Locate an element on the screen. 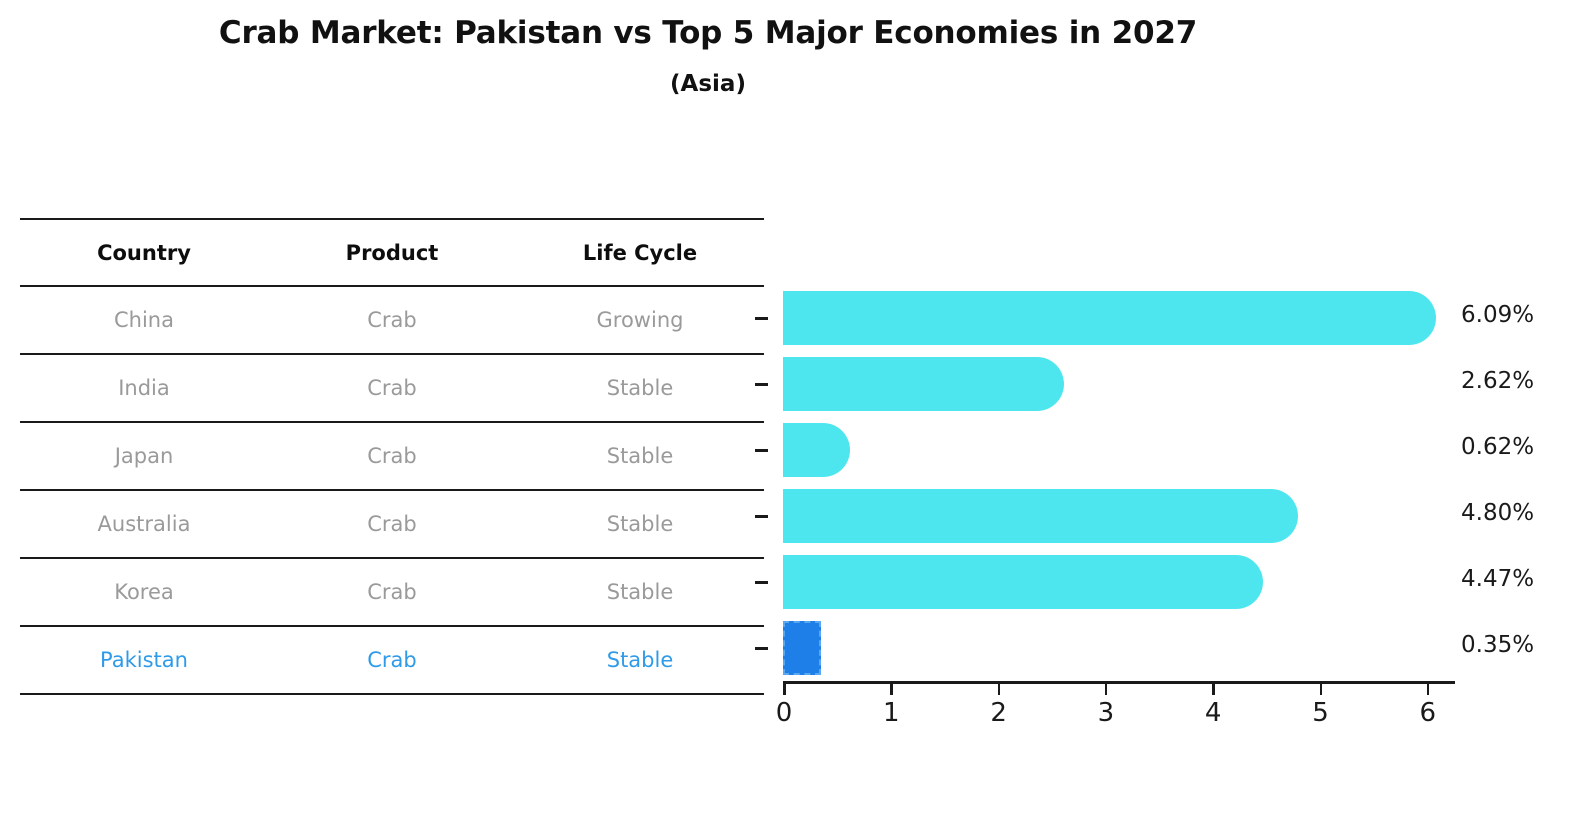 The height and width of the screenshot is (823, 1586). cell-country: Korea is located at coordinates (144, 592).